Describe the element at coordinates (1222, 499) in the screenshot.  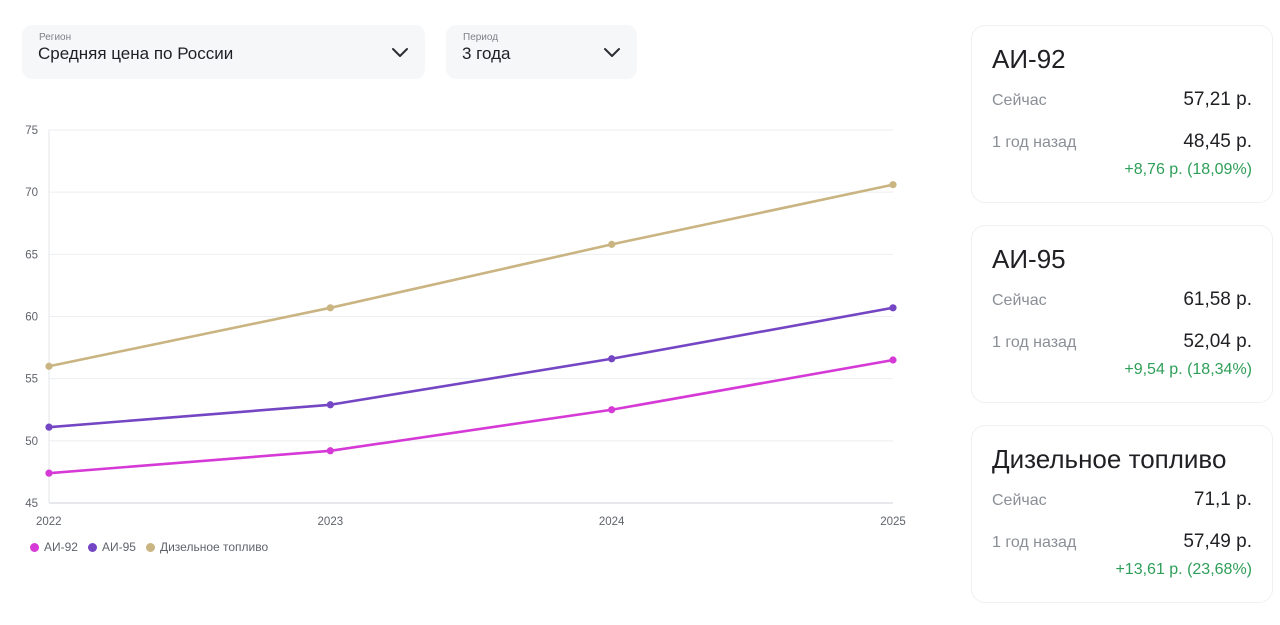
I see `card-now-value: 71,1 р.` at that location.